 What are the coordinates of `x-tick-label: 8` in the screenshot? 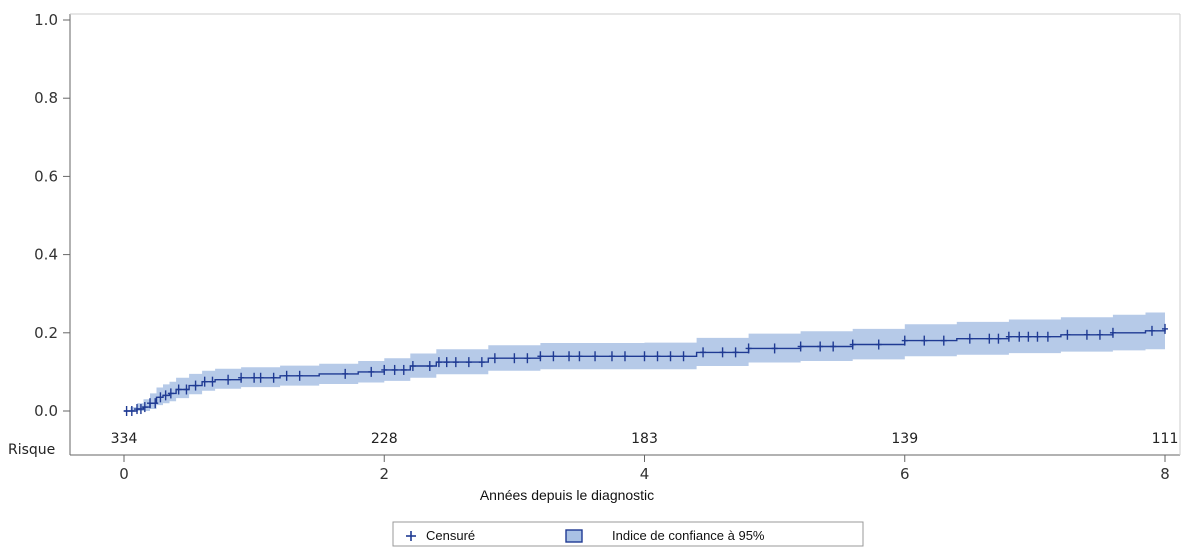 It's located at (1165, 474).